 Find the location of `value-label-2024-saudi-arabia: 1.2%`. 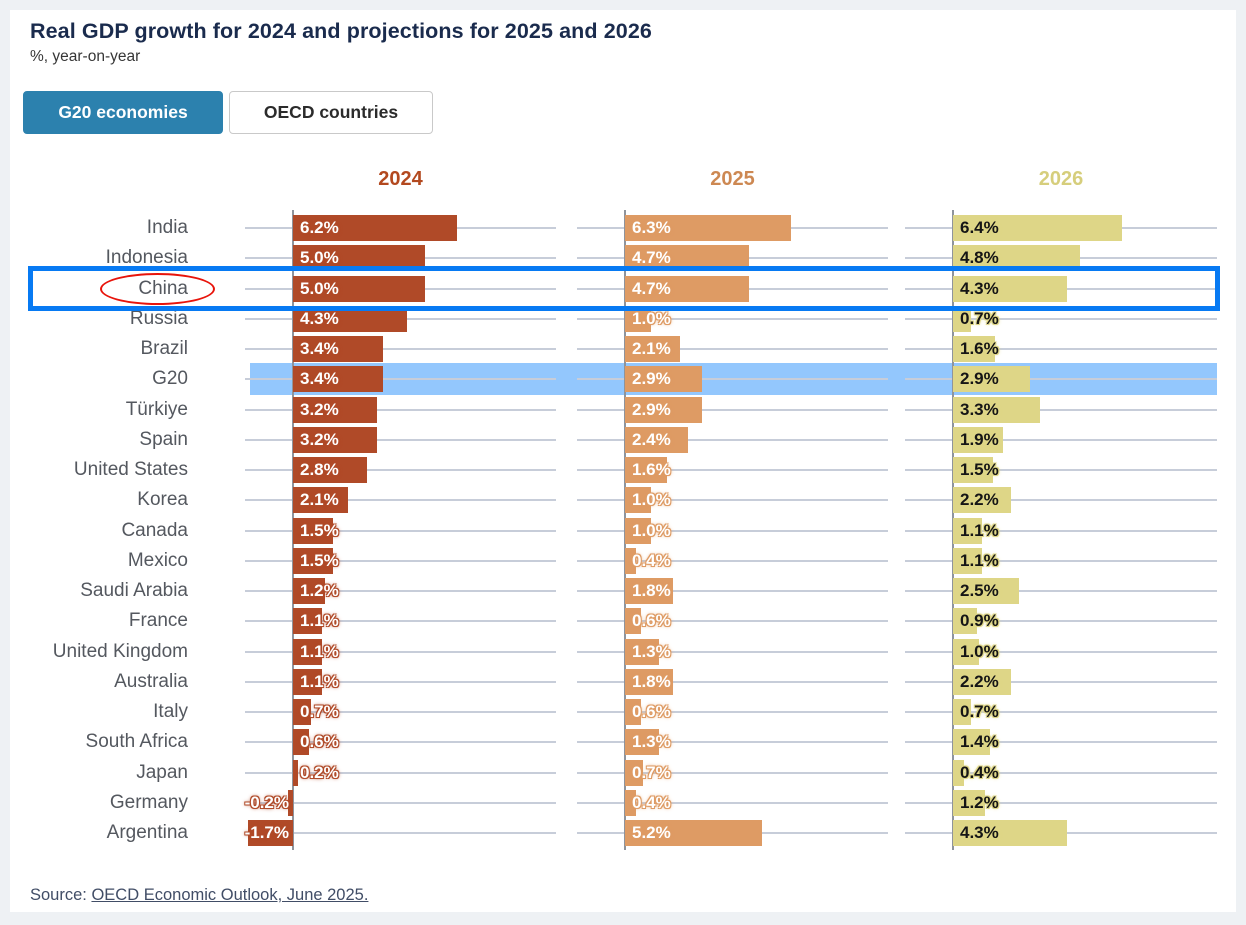

value-label-2024-saudi-arabia: 1.2% is located at coordinates (319, 590).